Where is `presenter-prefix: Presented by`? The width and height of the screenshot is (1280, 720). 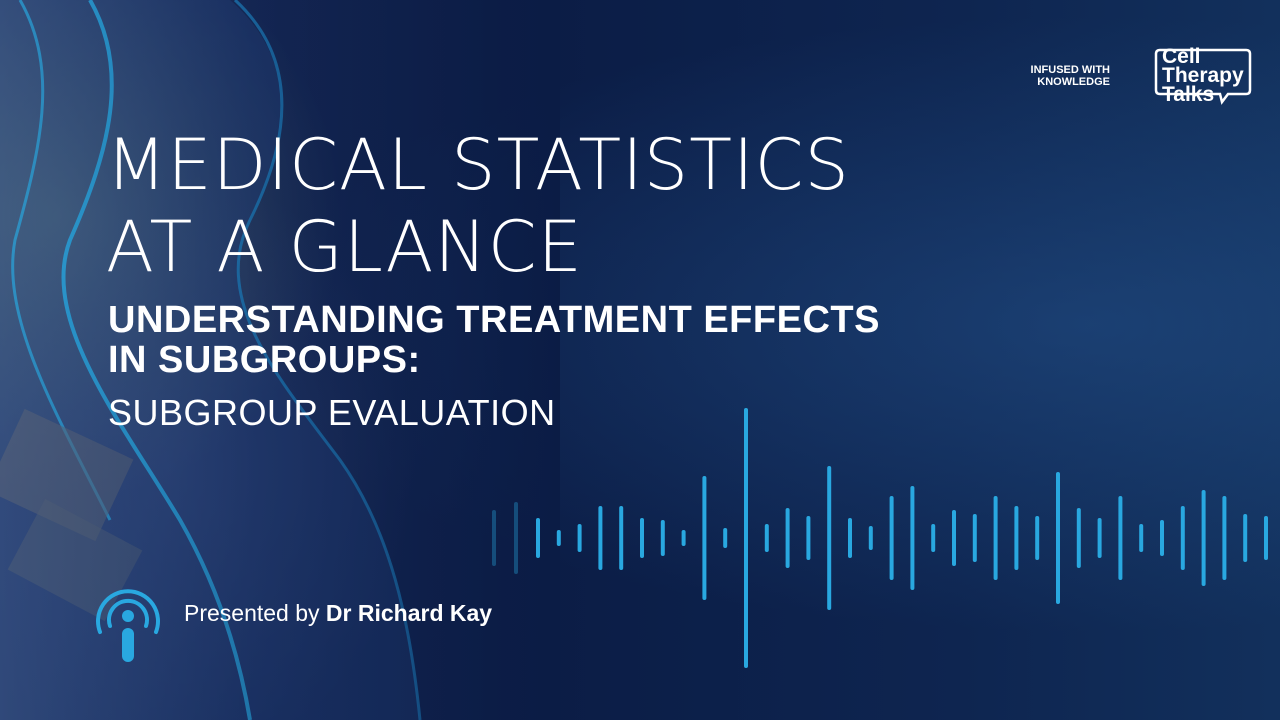 presenter-prefix: Presented by is located at coordinates (252, 613).